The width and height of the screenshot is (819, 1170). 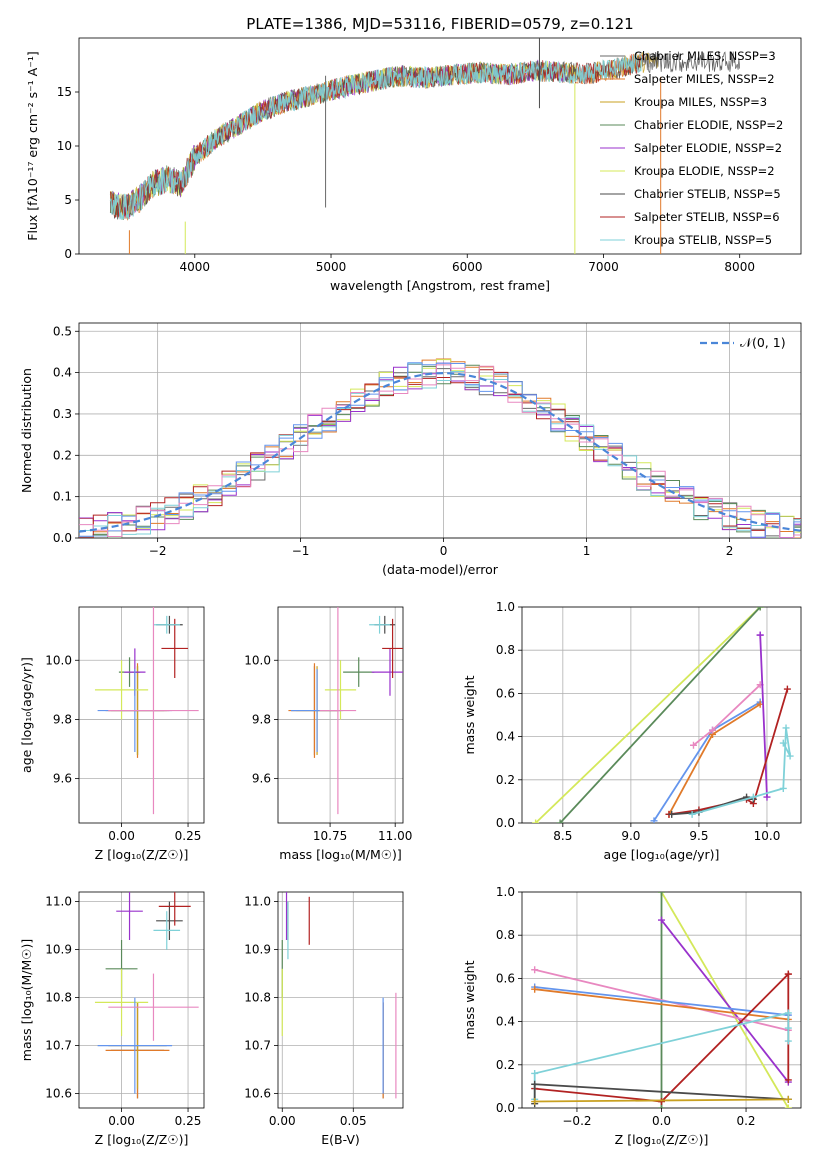 I want to click on weight-line-salpeter_miles, so click(x=661, y=1004).